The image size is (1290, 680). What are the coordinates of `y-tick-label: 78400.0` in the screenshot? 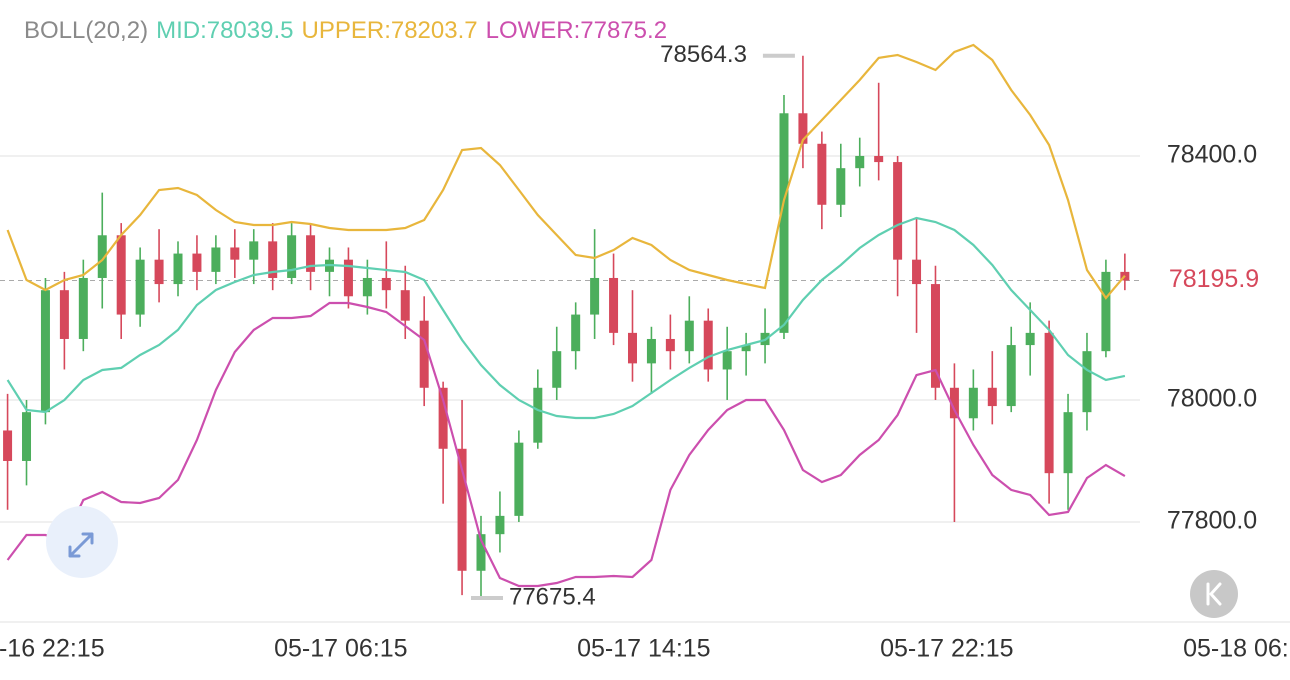 It's located at (1212, 155).